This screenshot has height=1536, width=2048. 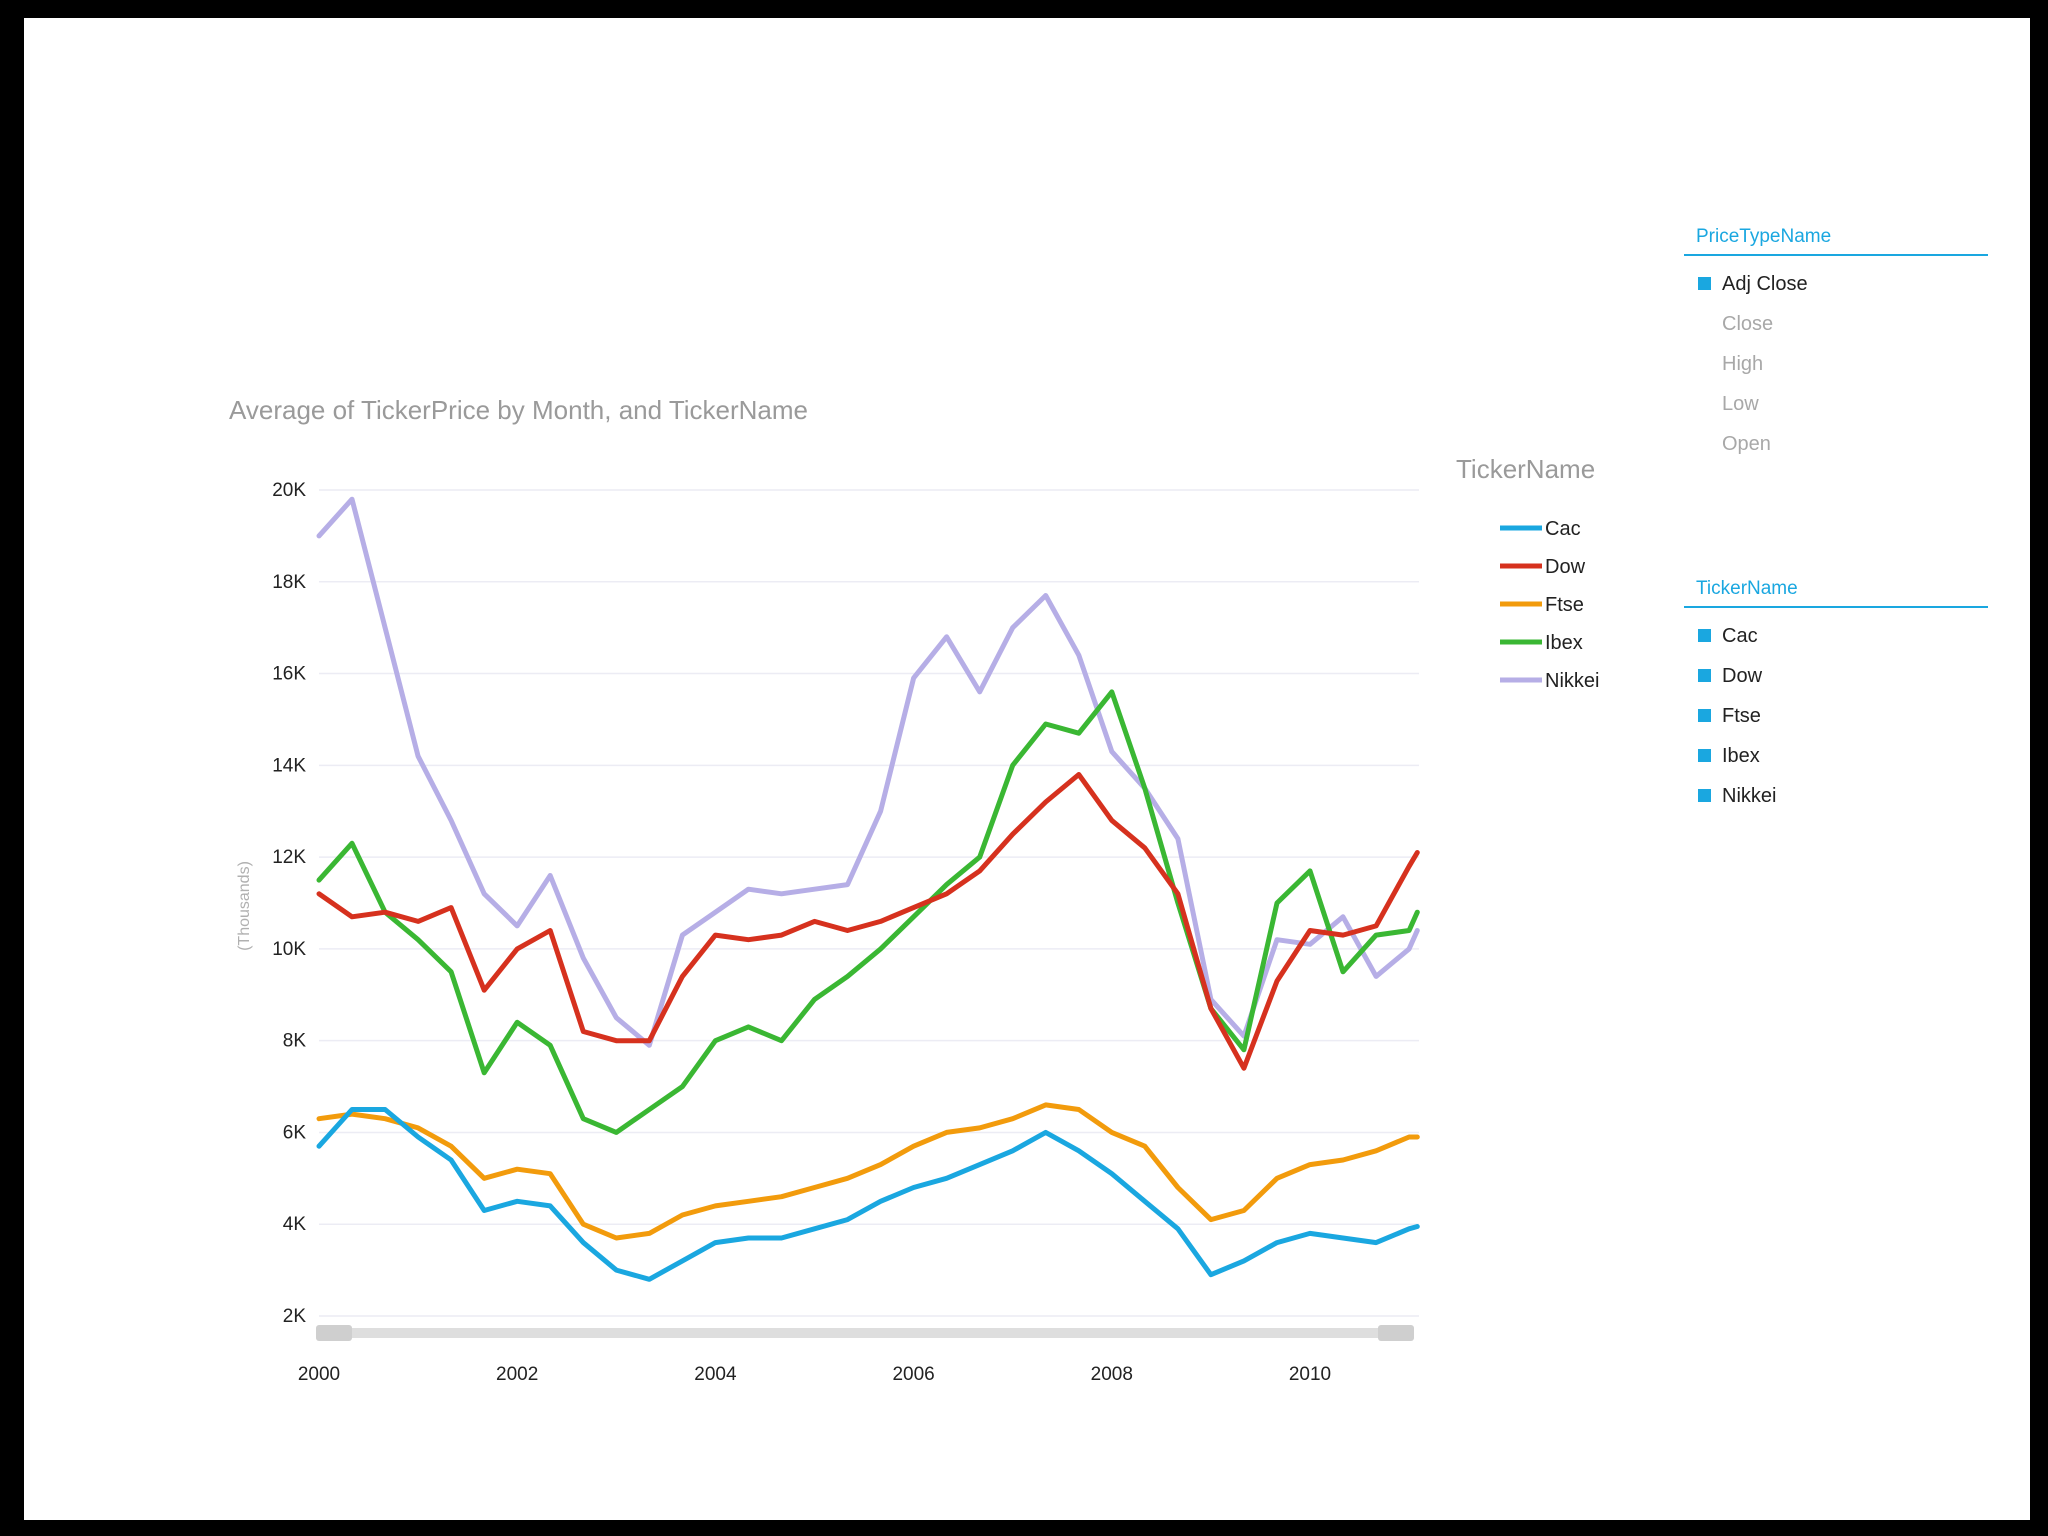 What do you see at coordinates (319, 1374) in the screenshot?
I see `x-tick-label: 2000` at bounding box center [319, 1374].